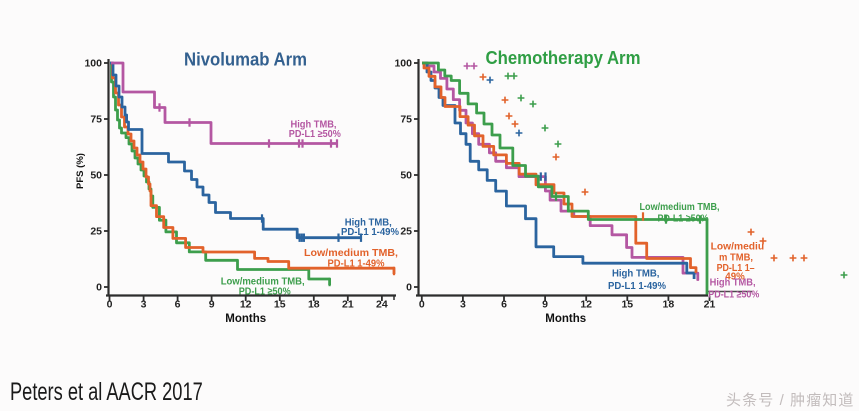 This screenshot has height=411, width=859. What do you see at coordinates (738, 247) in the screenshot?
I see `svg-text: Low/mediu` at bounding box center [738, 247].